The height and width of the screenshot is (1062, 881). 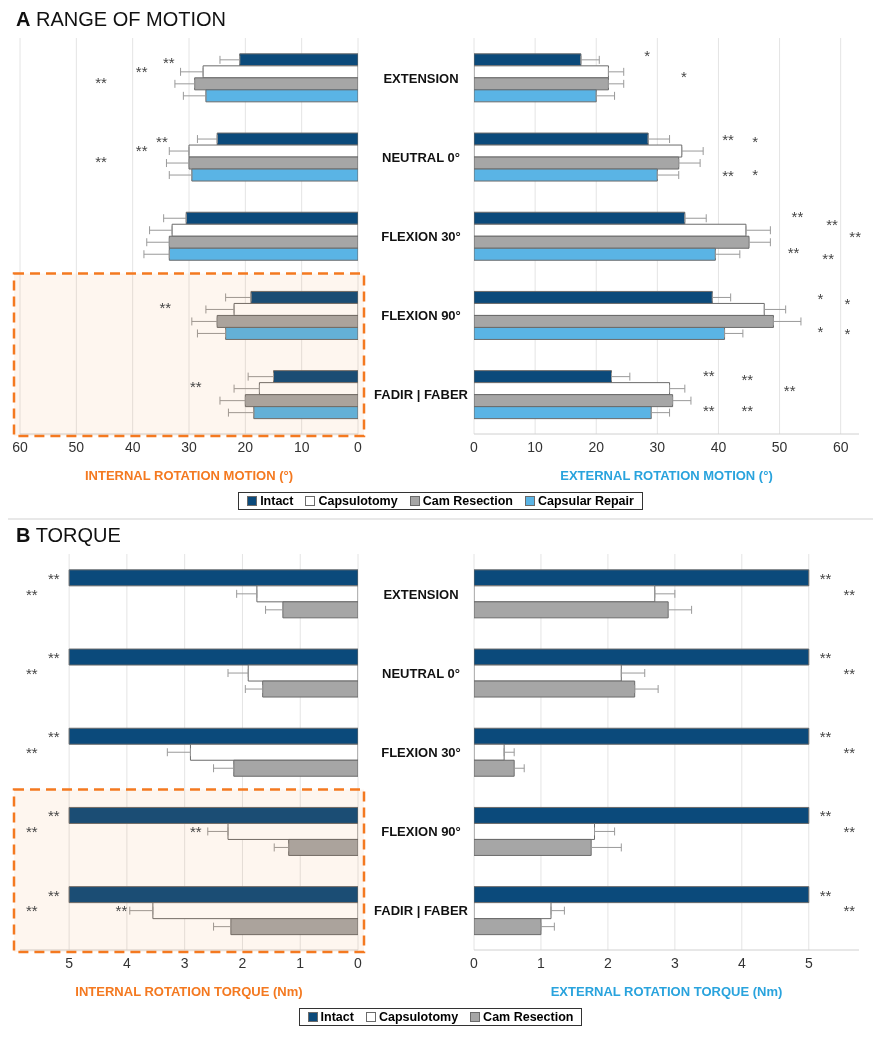 I want to click on x-axis-title: EXTERNAL ROTATION TORQUE (Nm), so click(x=666, y=991).